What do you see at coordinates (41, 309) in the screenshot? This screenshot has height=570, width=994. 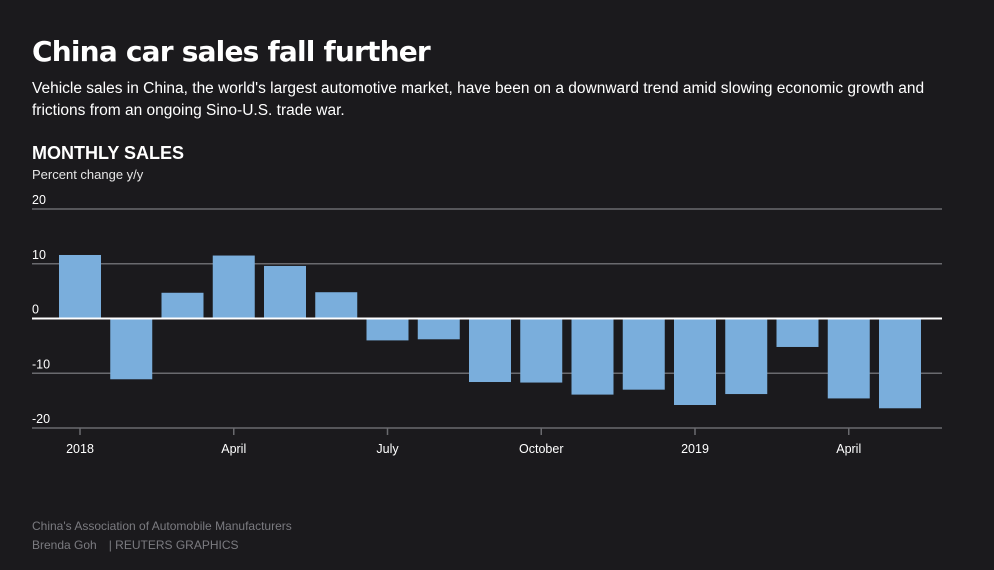 I see `y-tick-labels: 20 10 0 -10 -20` at bounding box center [41, 309].